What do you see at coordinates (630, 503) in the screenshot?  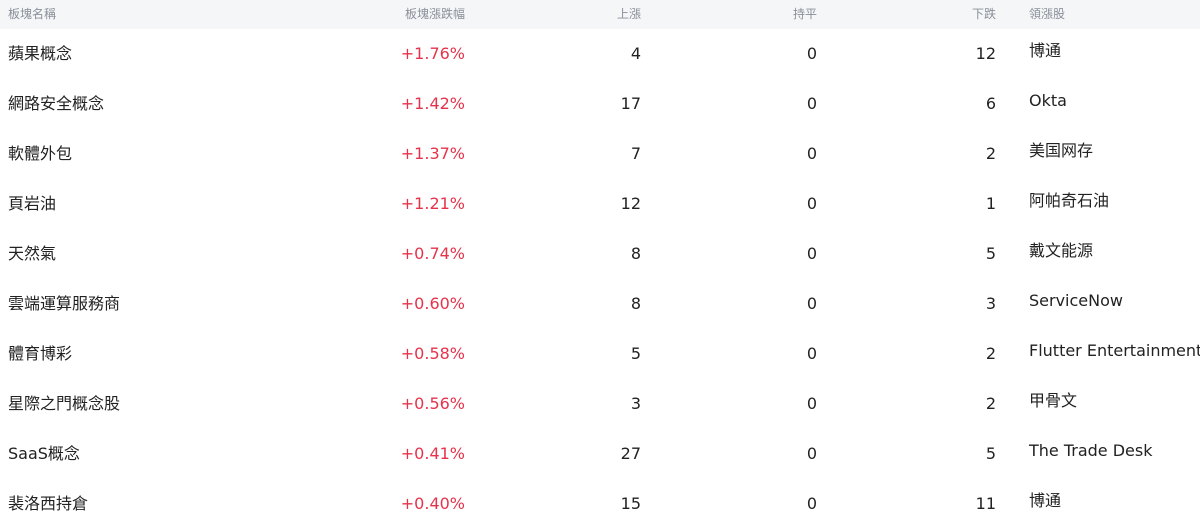 I see `up-count: 15` at bounding box center [630, 503].